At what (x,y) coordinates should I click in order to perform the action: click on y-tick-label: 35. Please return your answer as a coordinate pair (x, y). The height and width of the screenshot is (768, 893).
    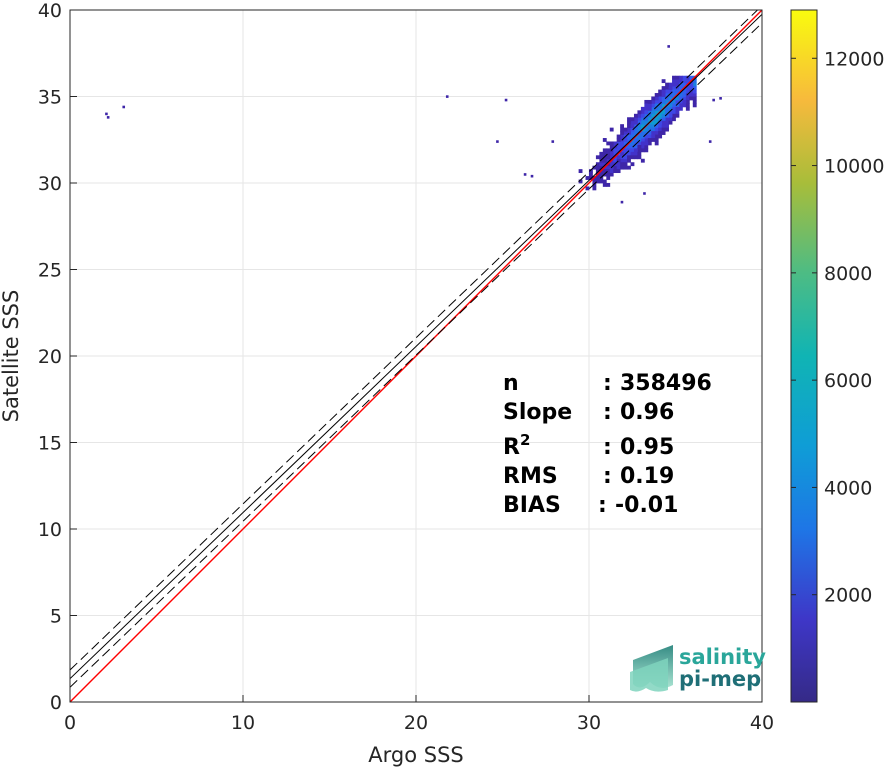
    Looking at the image, I should click on (50, 98).